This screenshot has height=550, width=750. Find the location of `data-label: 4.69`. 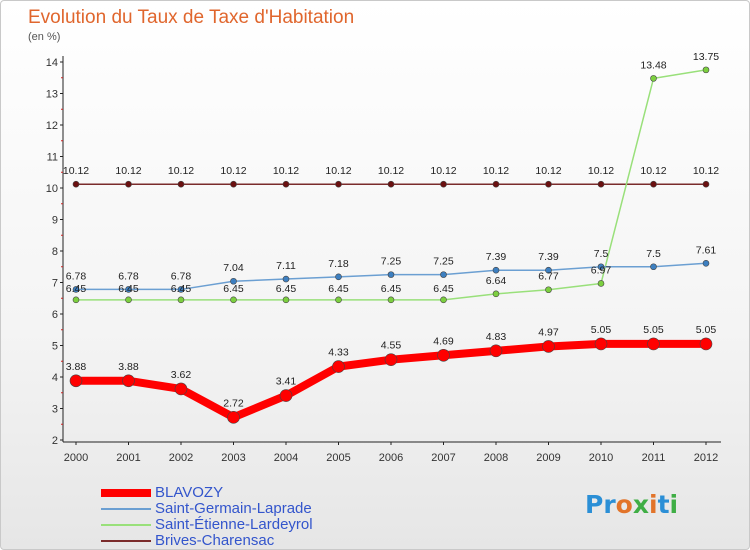

data-label: 4.69 is located at coordinates (443, 341).